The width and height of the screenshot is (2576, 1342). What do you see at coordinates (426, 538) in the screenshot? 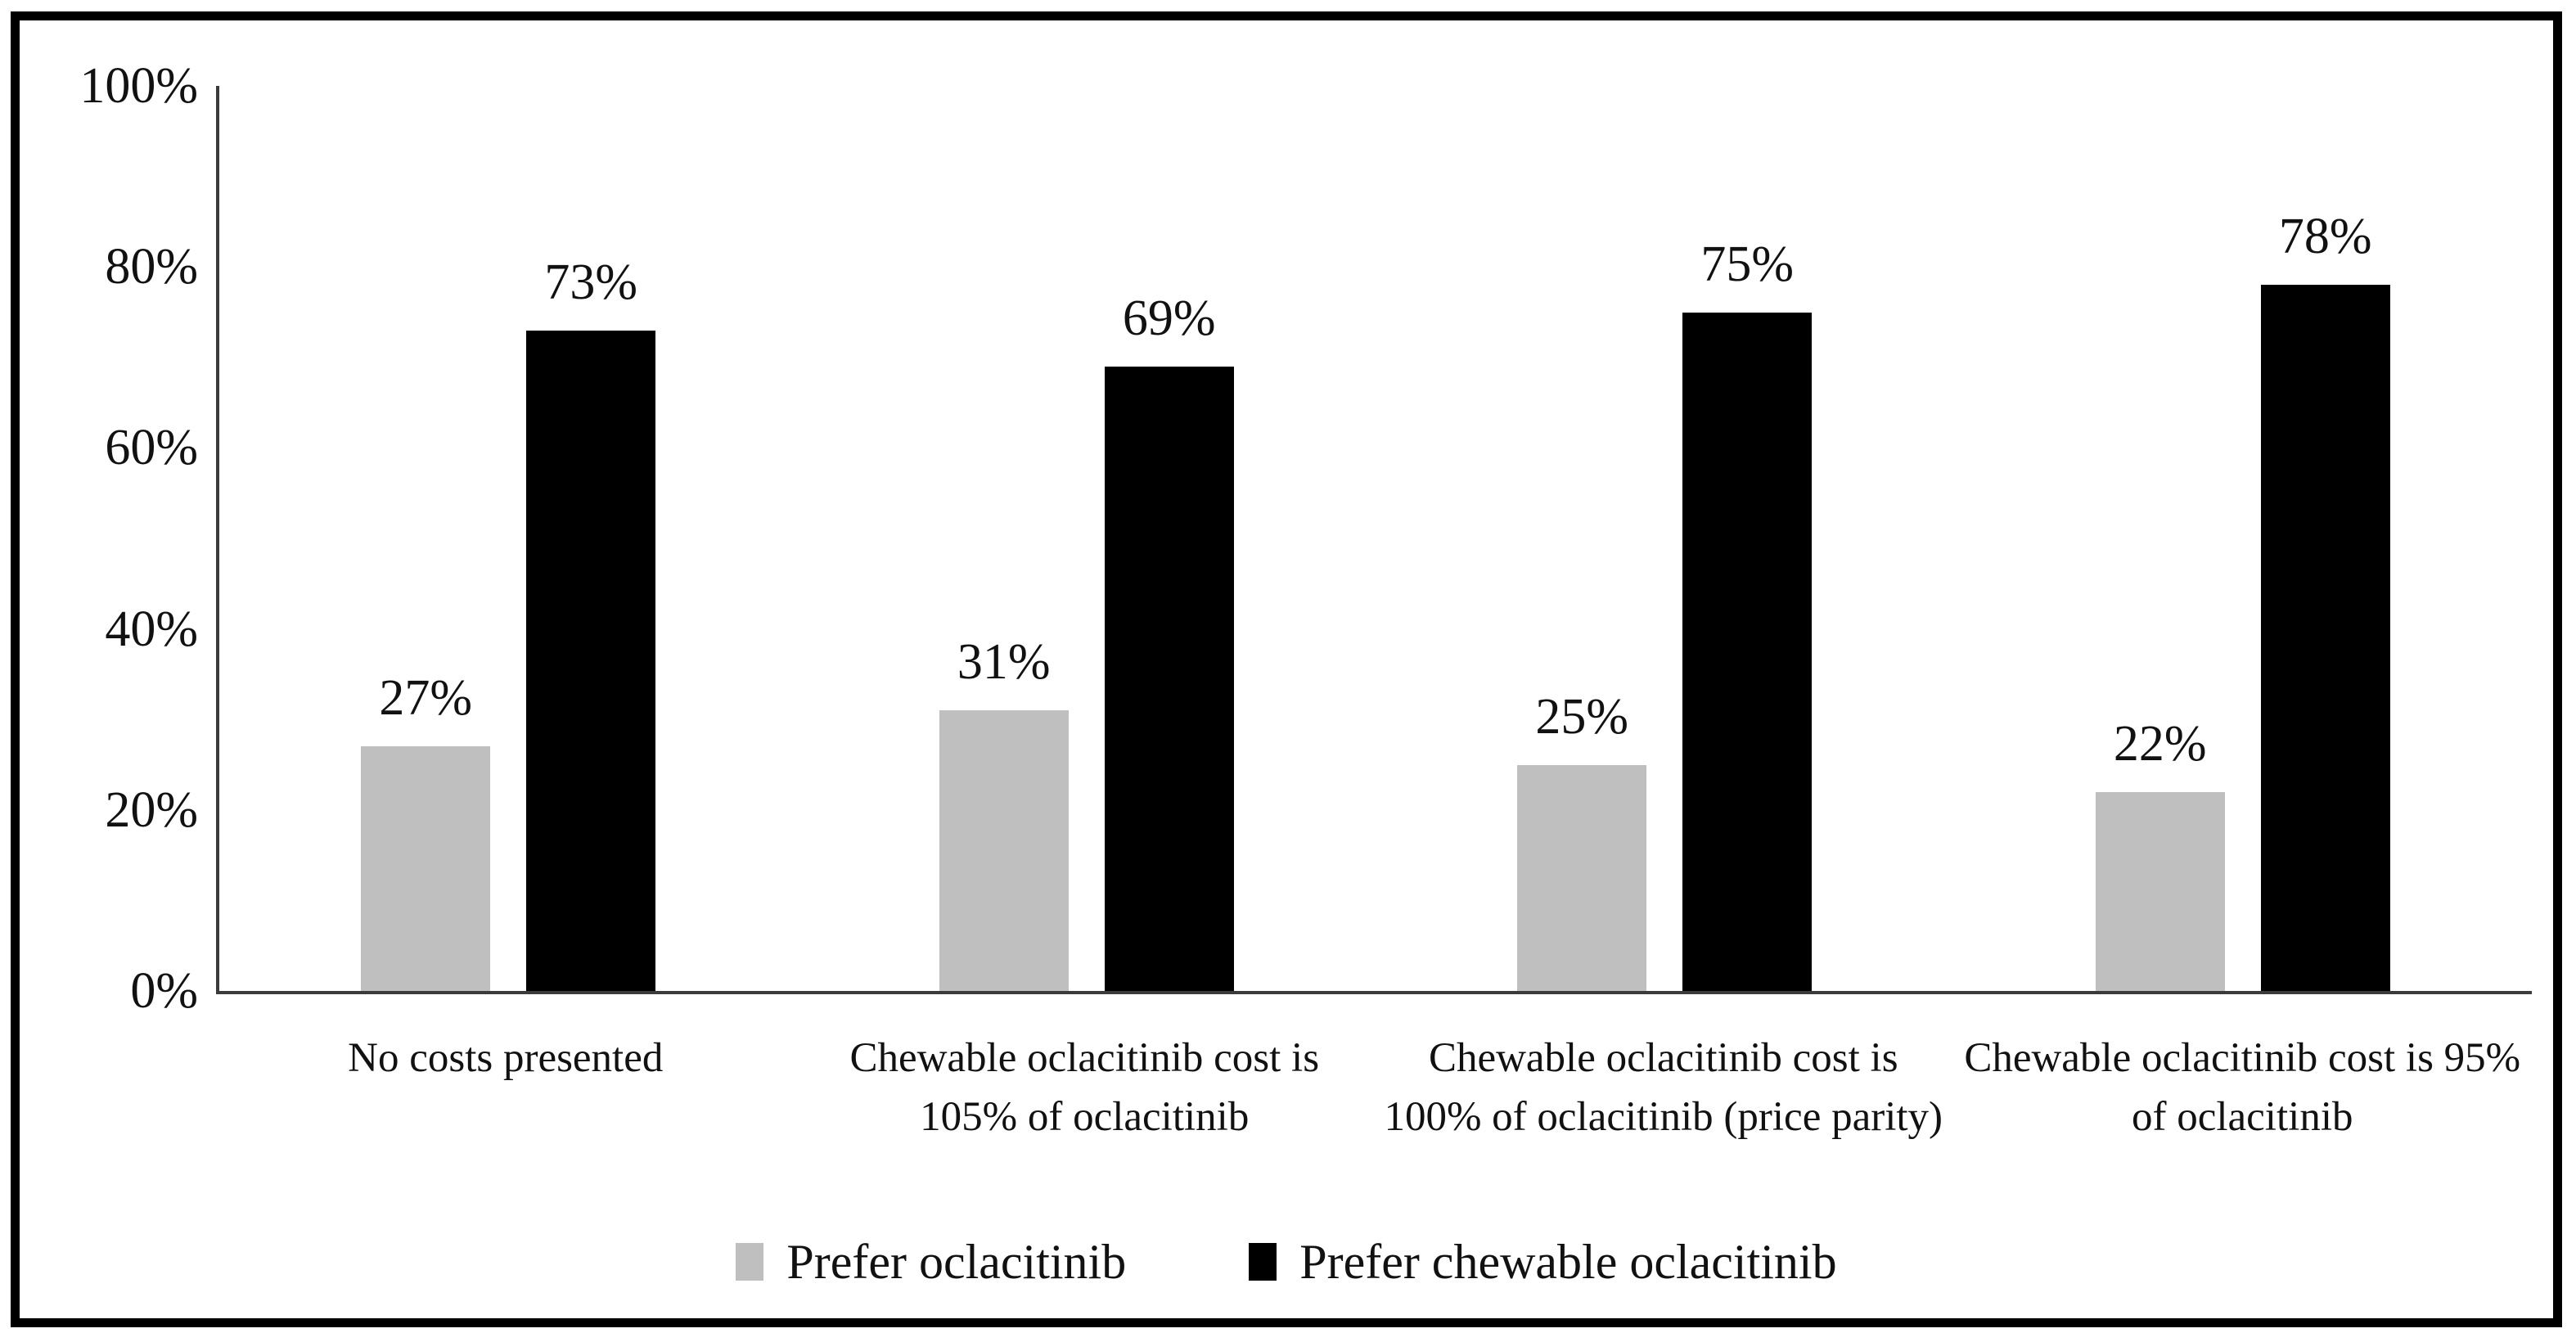
I see `bar-wrap: 27%` at bounding box center [426, 538].